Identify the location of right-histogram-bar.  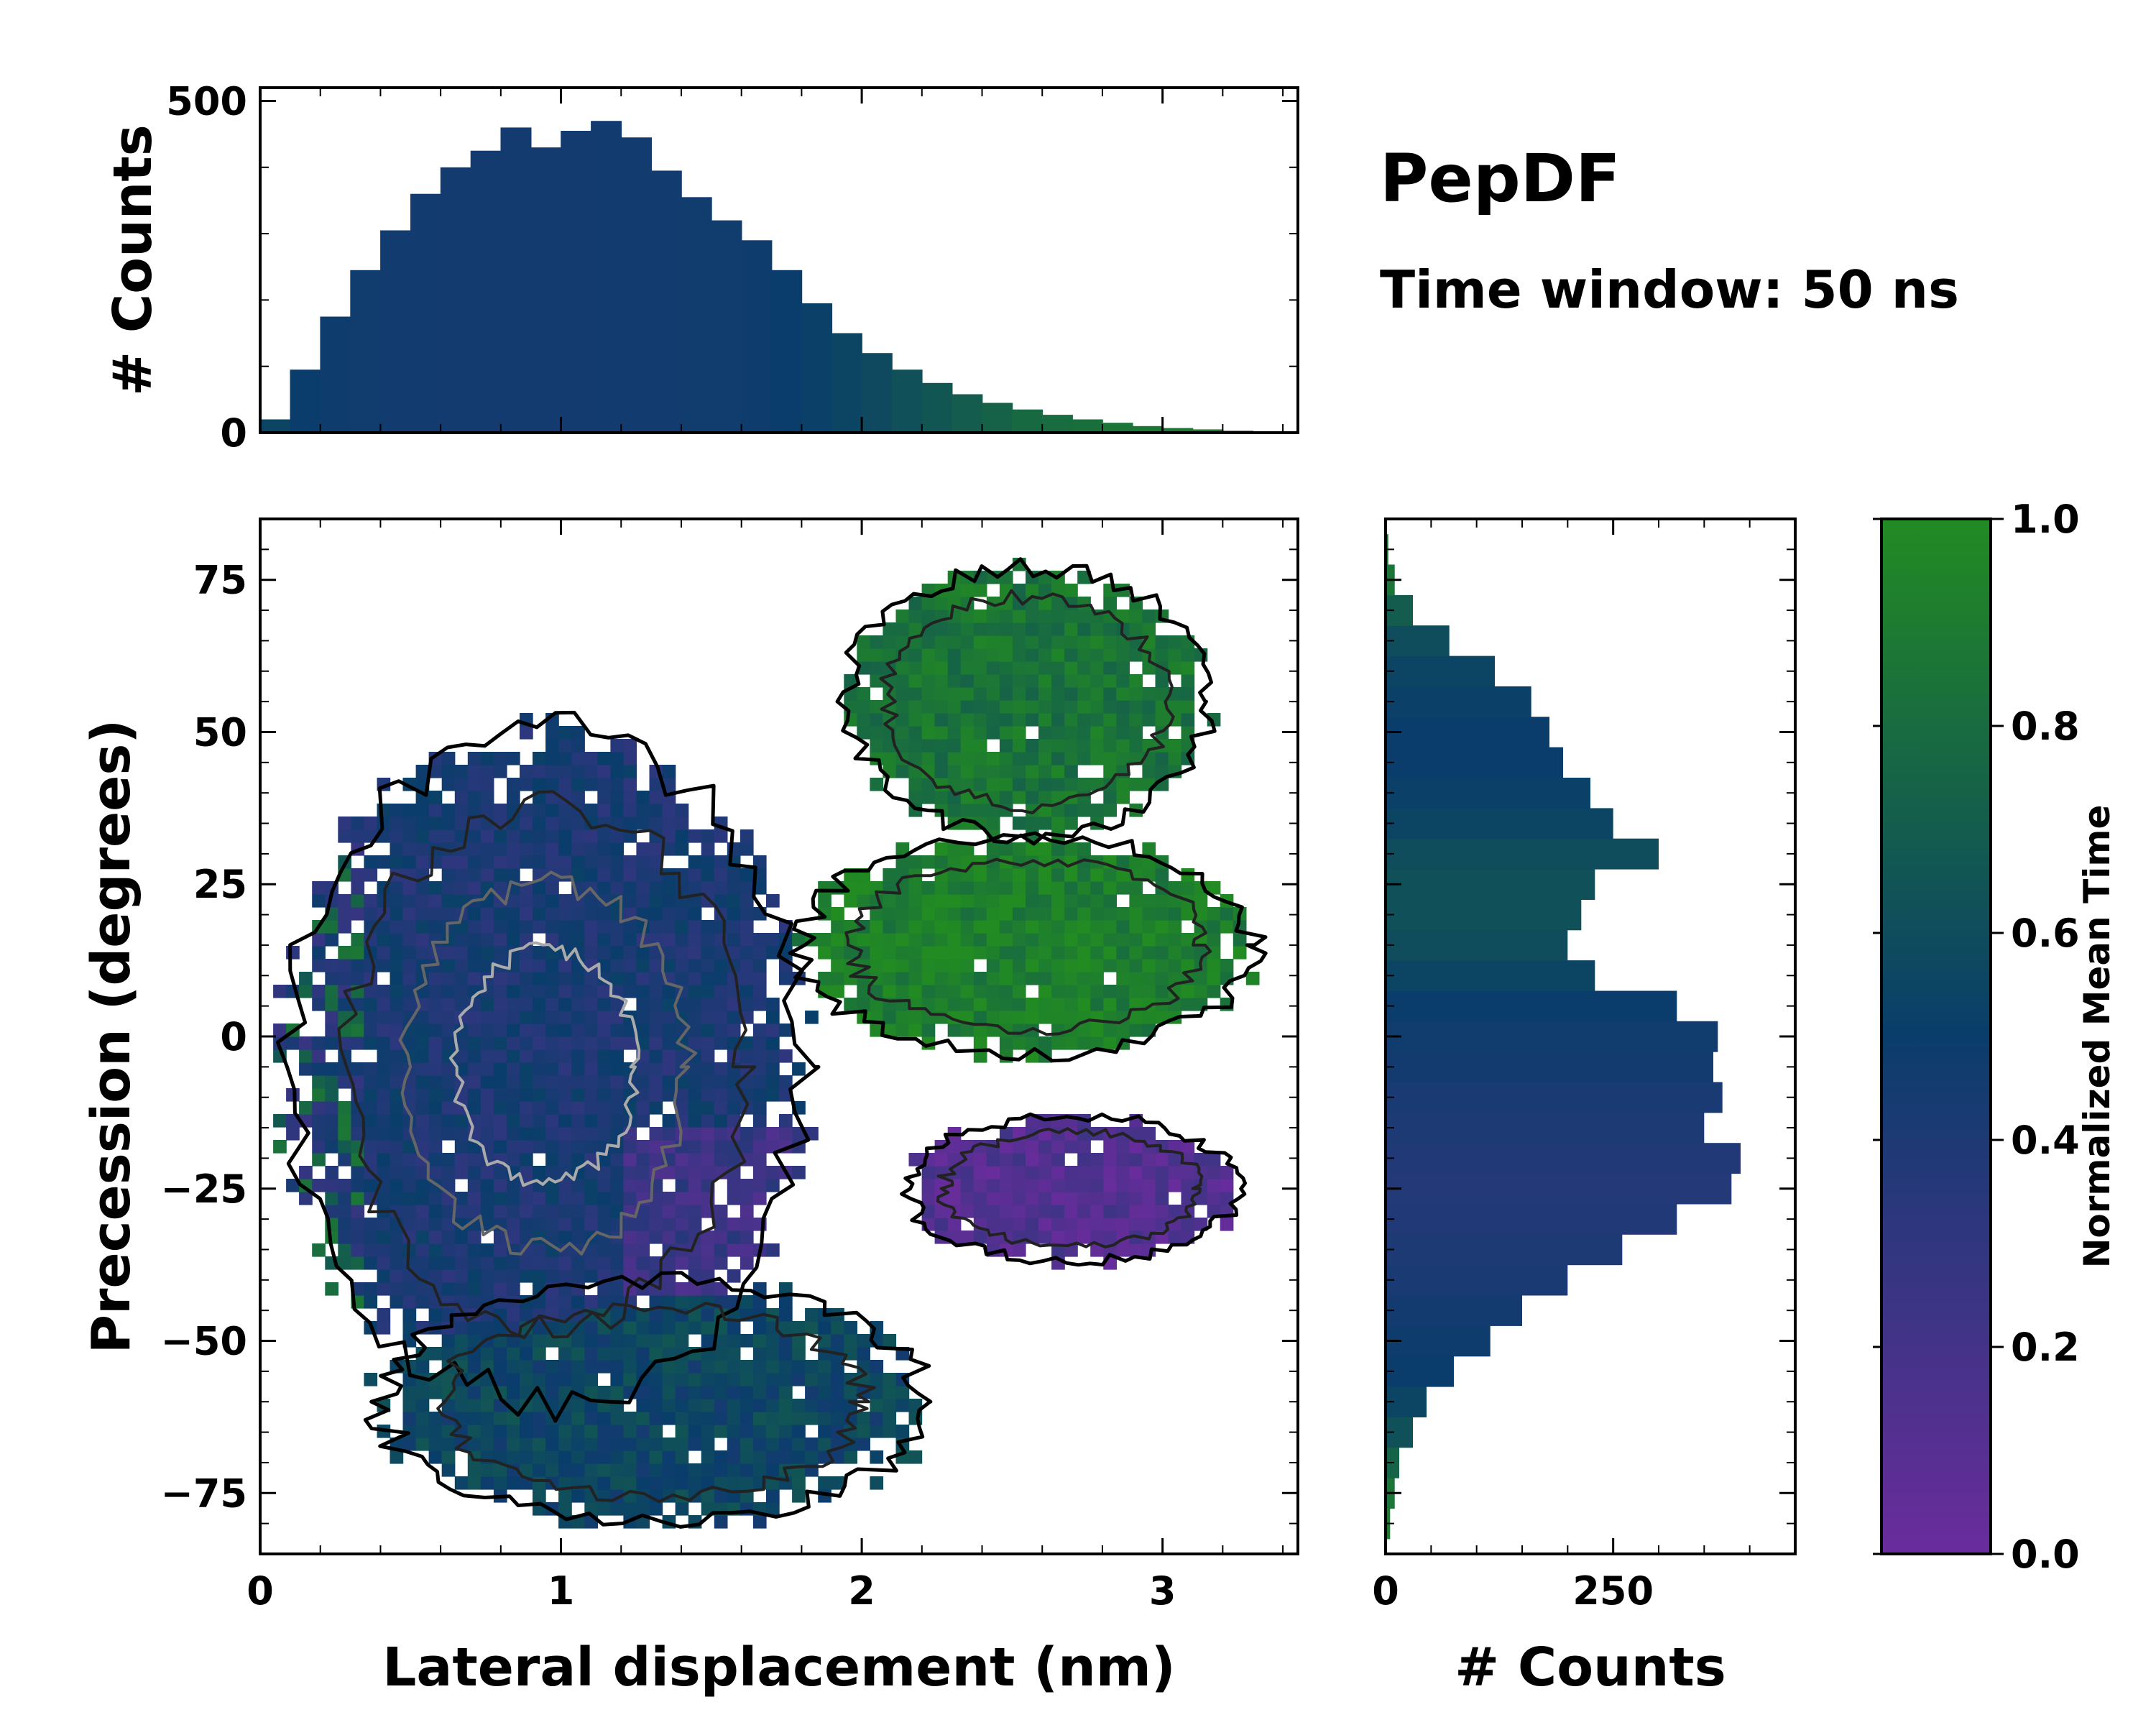
(1459, 701).